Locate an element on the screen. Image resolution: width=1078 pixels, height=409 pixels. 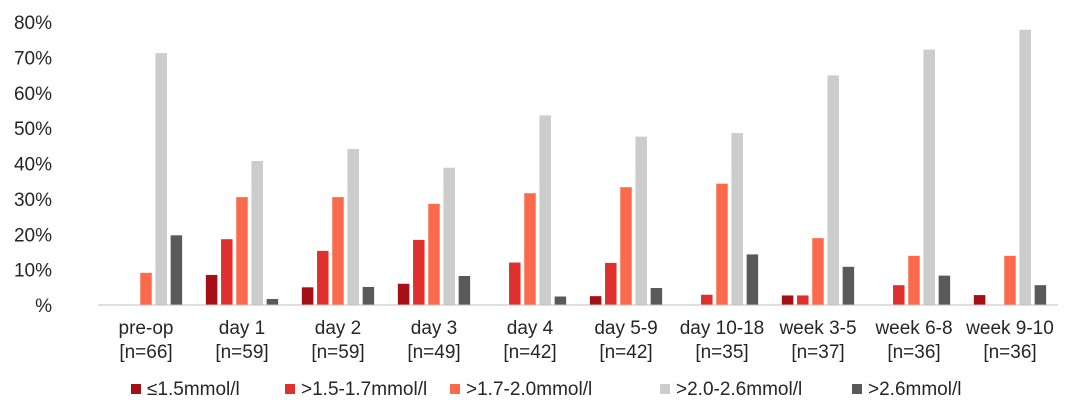
x-tick-label: [n=35] is located at coordinates (721, 352).